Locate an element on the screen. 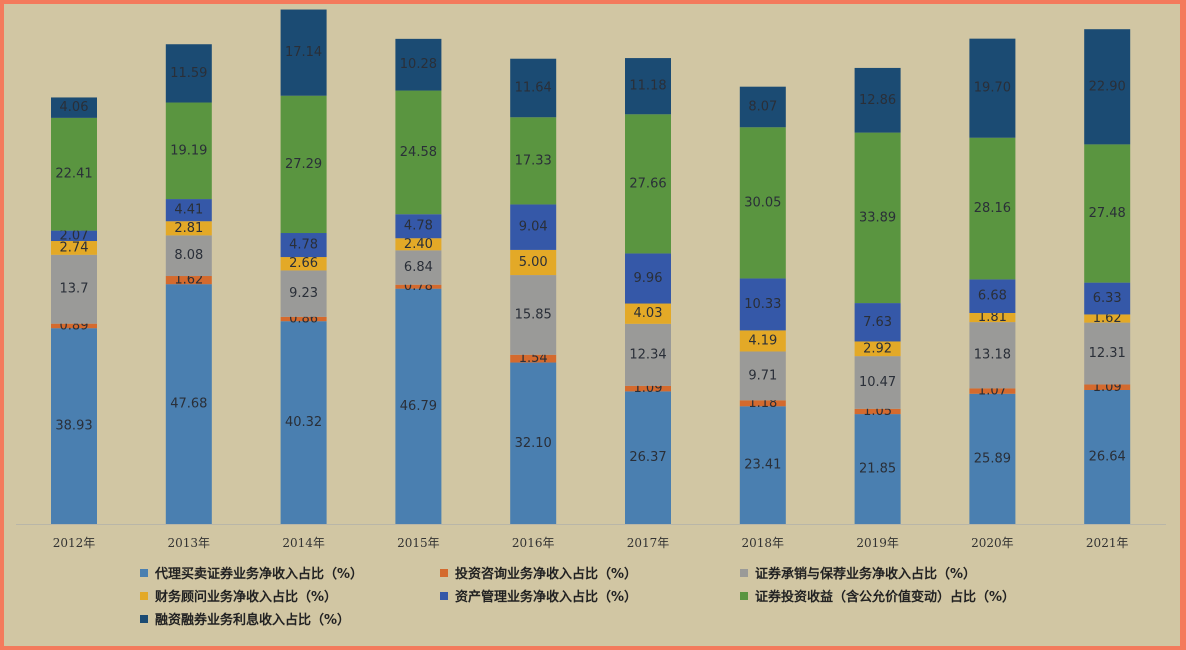 The height and width of the screenshot is (650, 1186). data-label: 40.32 is located at coordinates (303, 422).